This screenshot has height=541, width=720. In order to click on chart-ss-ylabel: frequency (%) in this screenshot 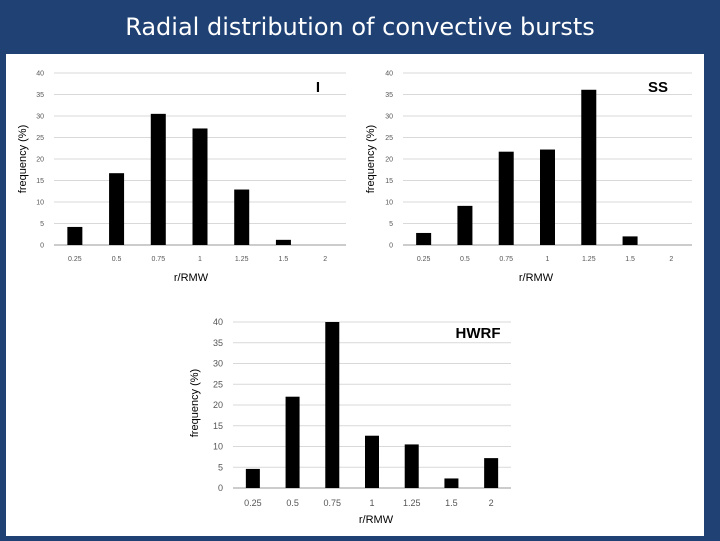, I will do `click(371, 159)`.